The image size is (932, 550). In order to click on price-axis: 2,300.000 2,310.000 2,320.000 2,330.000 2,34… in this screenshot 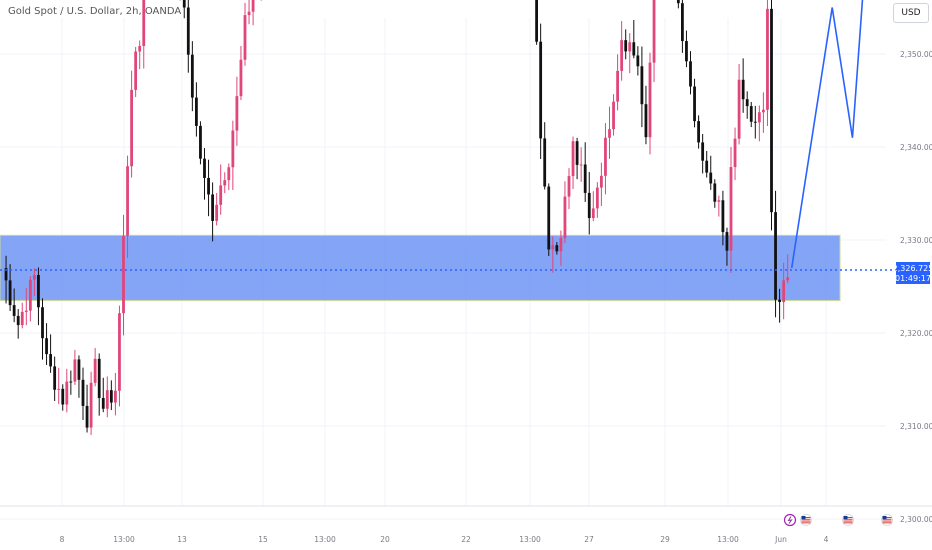, I will do `click(916, 262)`.